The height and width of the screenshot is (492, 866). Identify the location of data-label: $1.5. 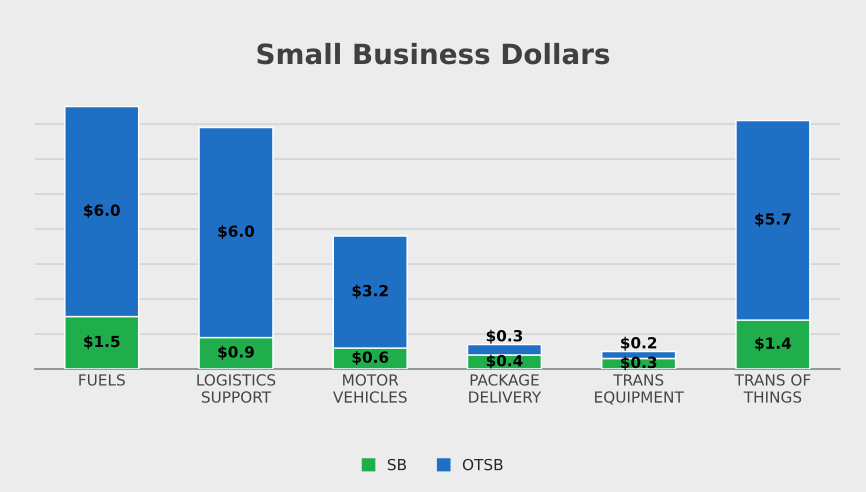
(102, 342).